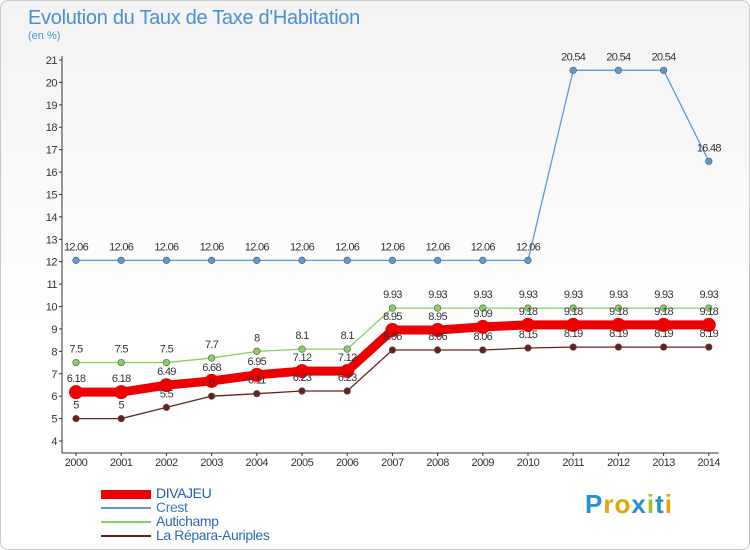 The image size is (750, 550). What do you see at coordinates (211, 463) in the screenshot?
I see `x-tick-label: 2003` at bounding box center [211, 463].